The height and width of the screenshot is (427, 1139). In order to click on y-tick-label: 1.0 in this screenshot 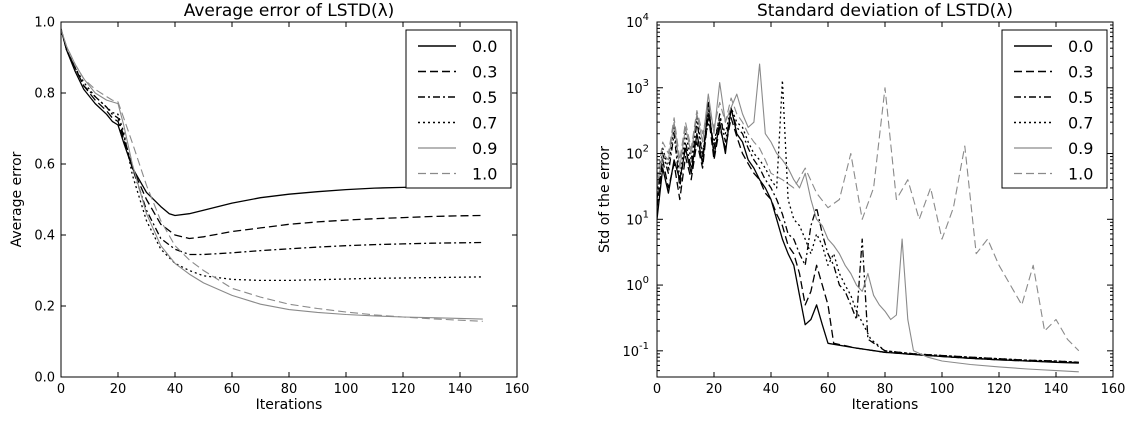, I will do `click(44, 23)`.